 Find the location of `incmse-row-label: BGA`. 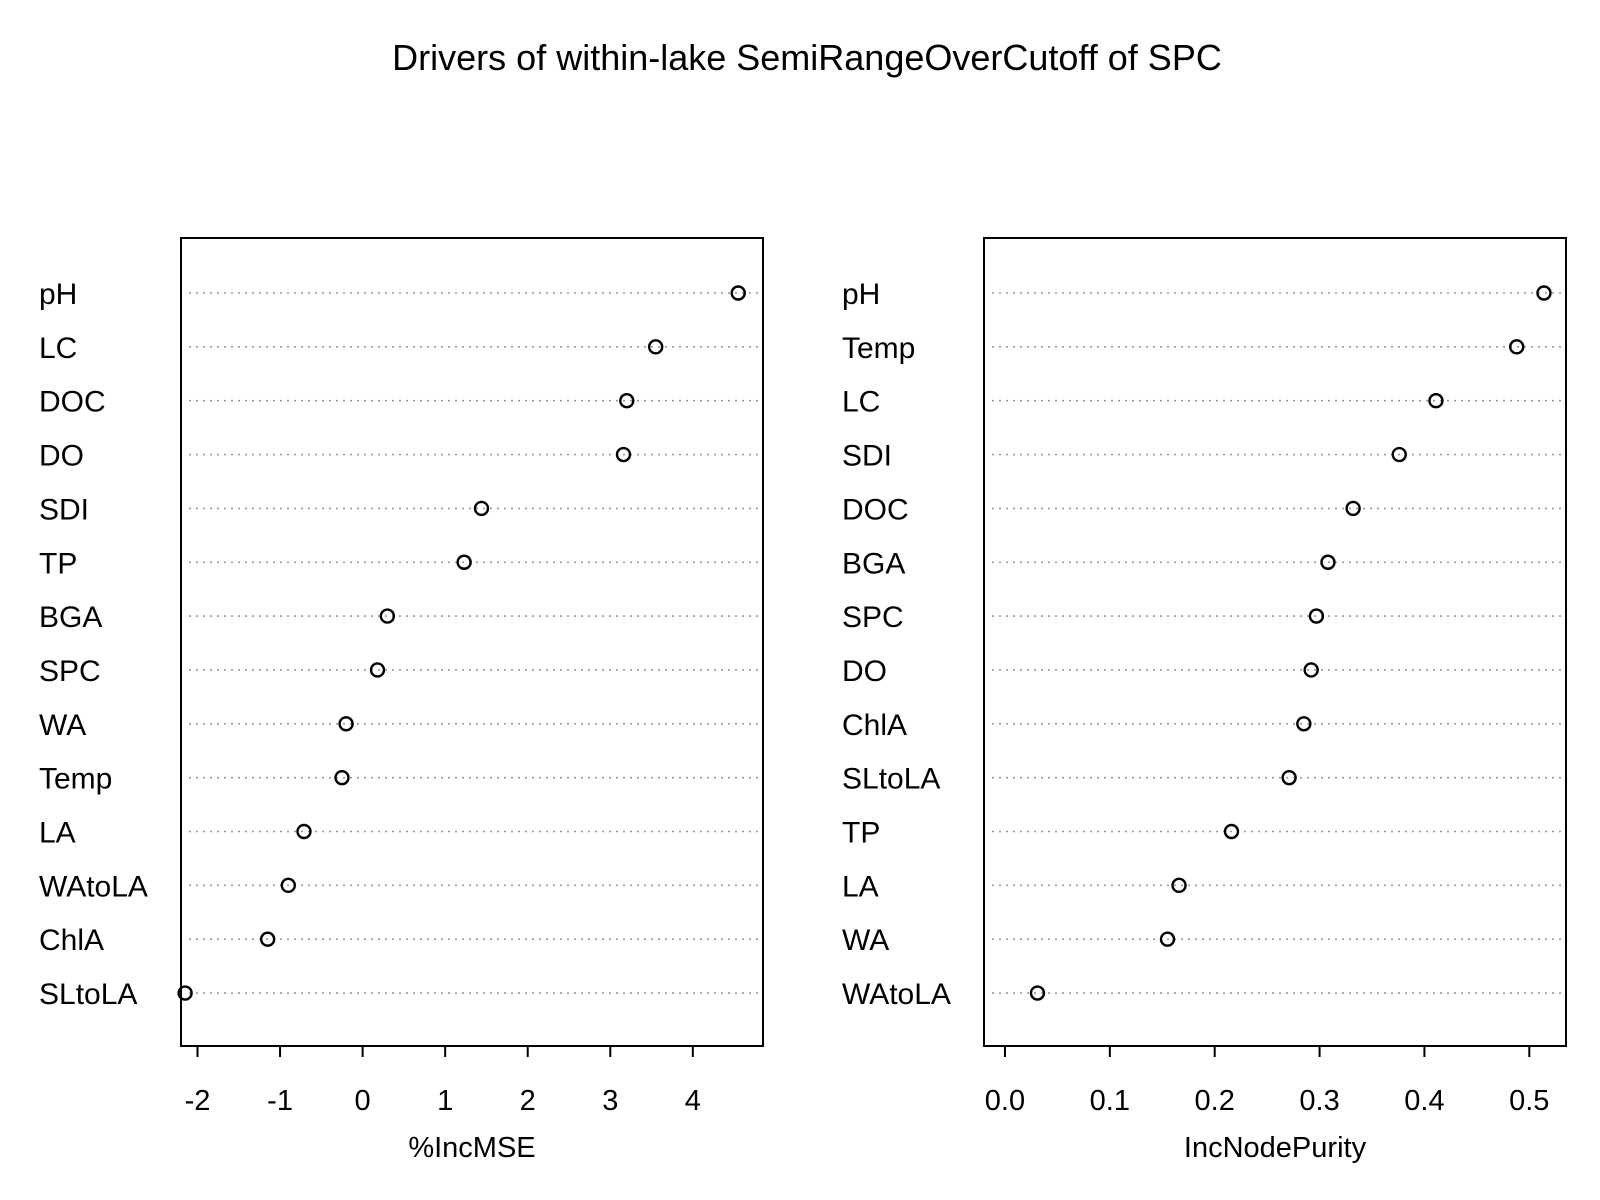

incmse-row-label: BGA is located at coordinates (70, 617).